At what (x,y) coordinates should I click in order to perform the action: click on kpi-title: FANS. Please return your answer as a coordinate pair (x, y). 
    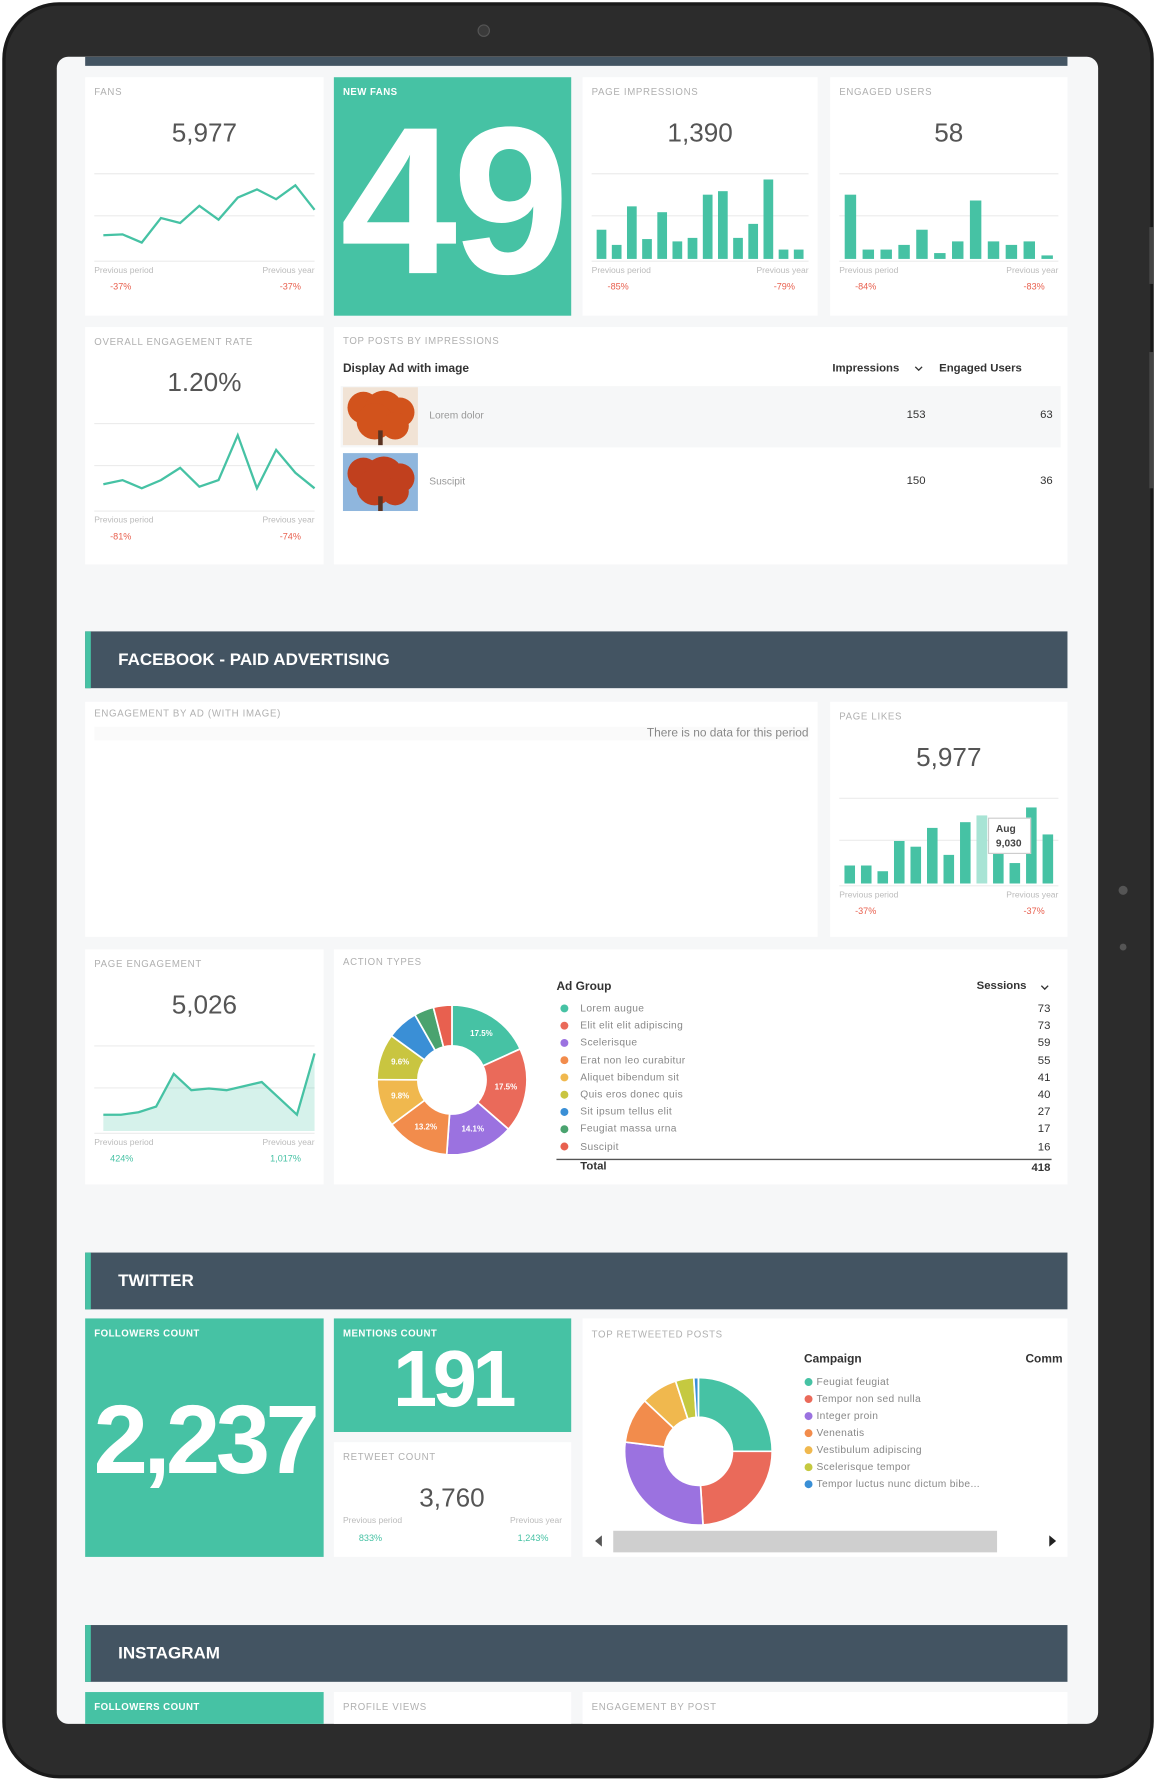
    Looking at the image, I should click on (108, 92).